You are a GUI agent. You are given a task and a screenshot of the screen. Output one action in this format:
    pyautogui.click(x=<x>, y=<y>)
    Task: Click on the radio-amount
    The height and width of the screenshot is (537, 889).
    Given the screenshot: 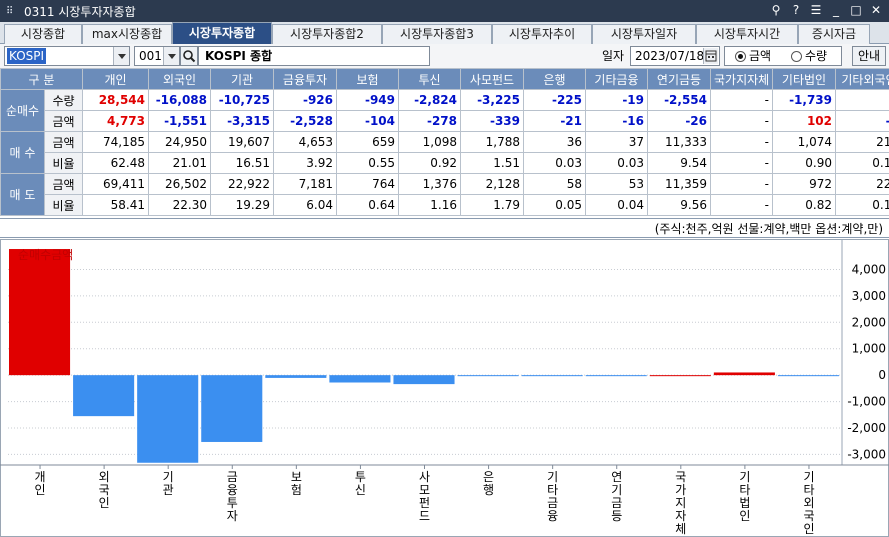 What is the action you would take?
    pyautogui.click(x=740, y=56)
    